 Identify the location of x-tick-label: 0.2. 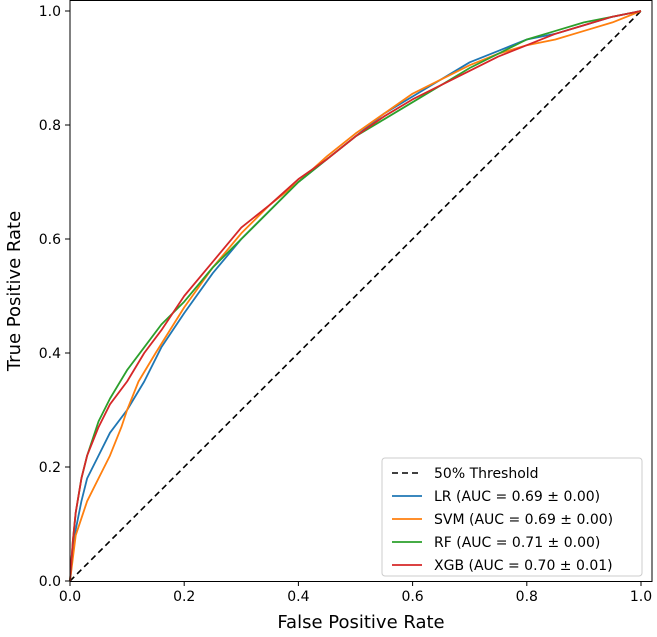
(184, 597).